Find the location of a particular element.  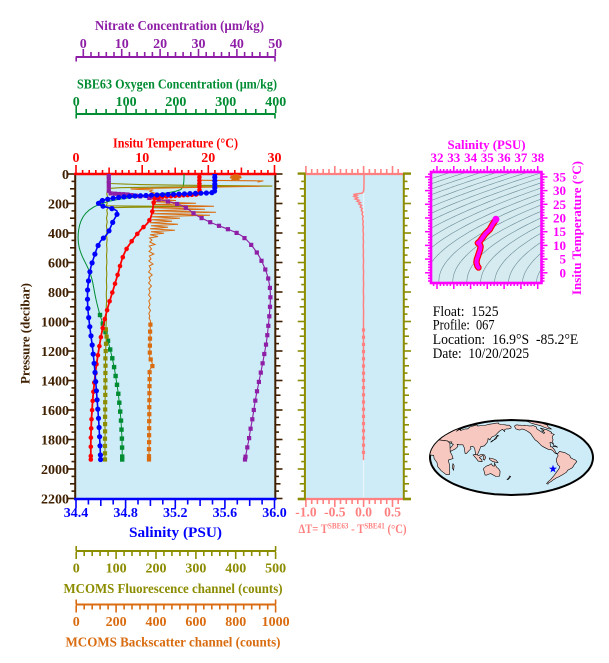

svg-text:SBE63 Oxygen Concentration (µm: SBE63 Oxygen Concentration (µm/kg) is located at coordinates (177, 85).